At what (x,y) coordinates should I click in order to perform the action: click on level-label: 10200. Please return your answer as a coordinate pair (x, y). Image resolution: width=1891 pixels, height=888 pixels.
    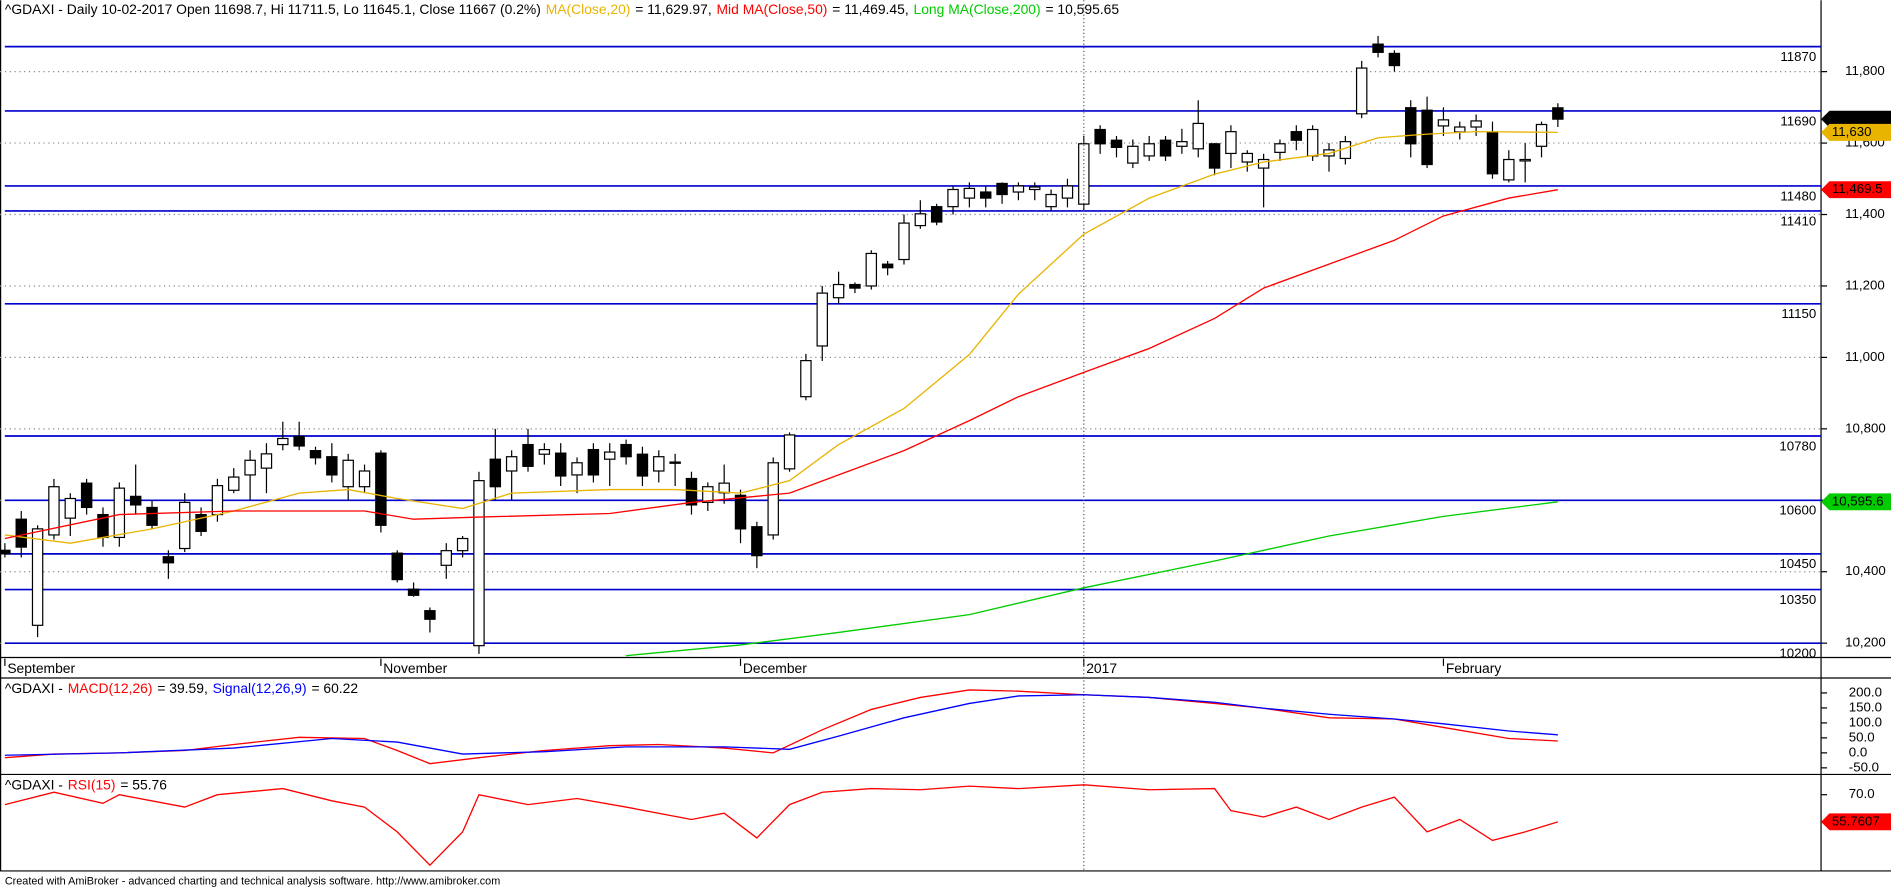
    Looking at the image, I should click on (1797, 653).